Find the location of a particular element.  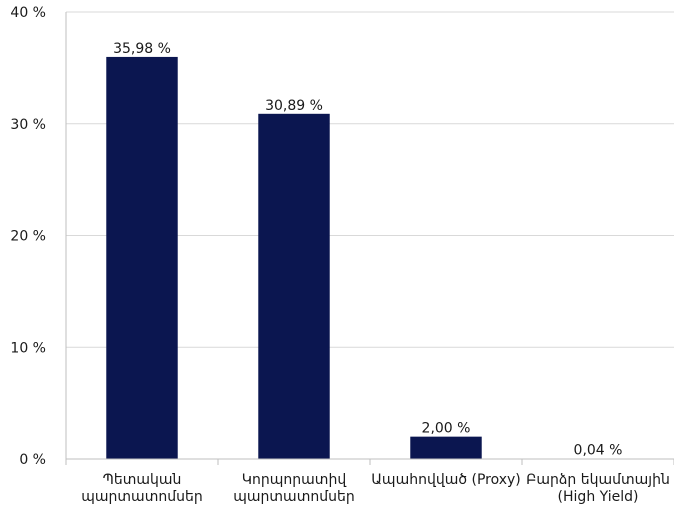

x-tick-label: (High Yield) is located at coordinates (598, 497).